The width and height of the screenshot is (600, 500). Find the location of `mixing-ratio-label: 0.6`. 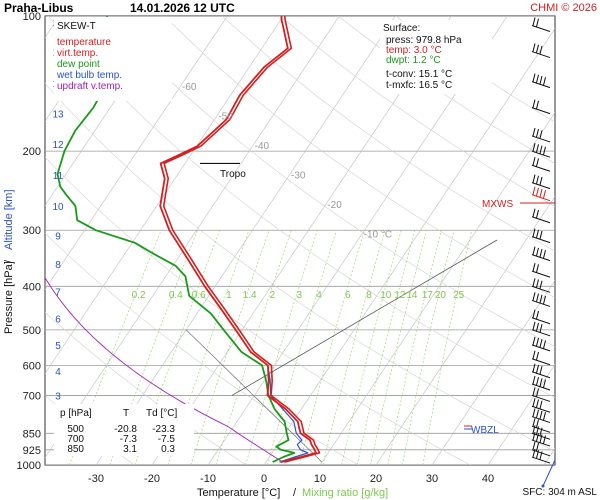

mixing-ratio-label: 0.6 is located at coordinates (199, 295).